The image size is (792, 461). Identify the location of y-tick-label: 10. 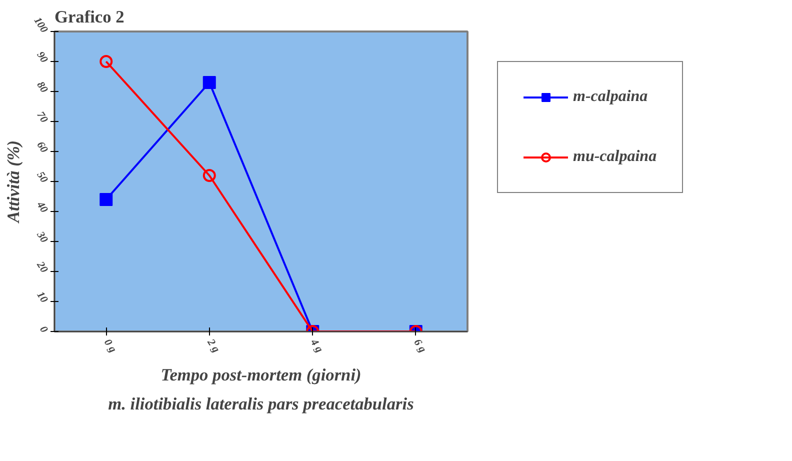
(42, 298).